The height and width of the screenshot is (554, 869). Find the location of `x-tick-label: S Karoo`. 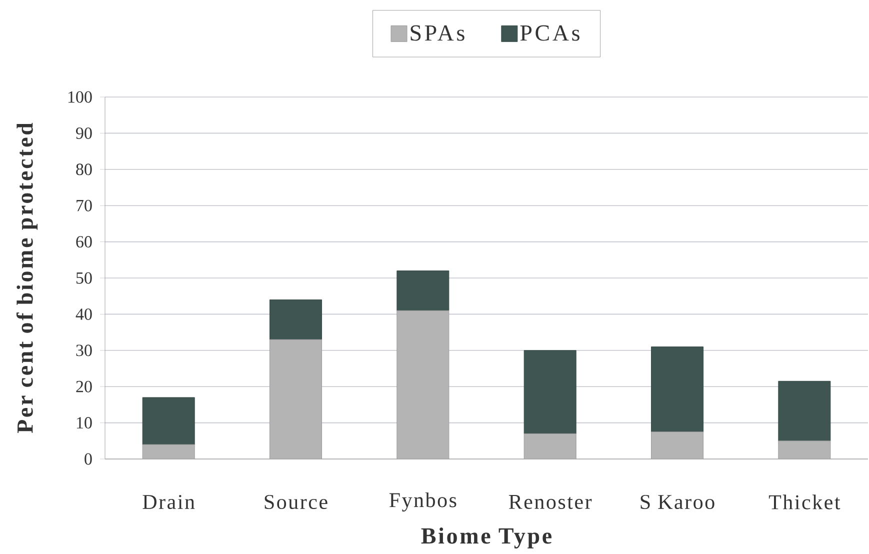

x-tick-label: S Karoo is located at coordinates (677, 502).